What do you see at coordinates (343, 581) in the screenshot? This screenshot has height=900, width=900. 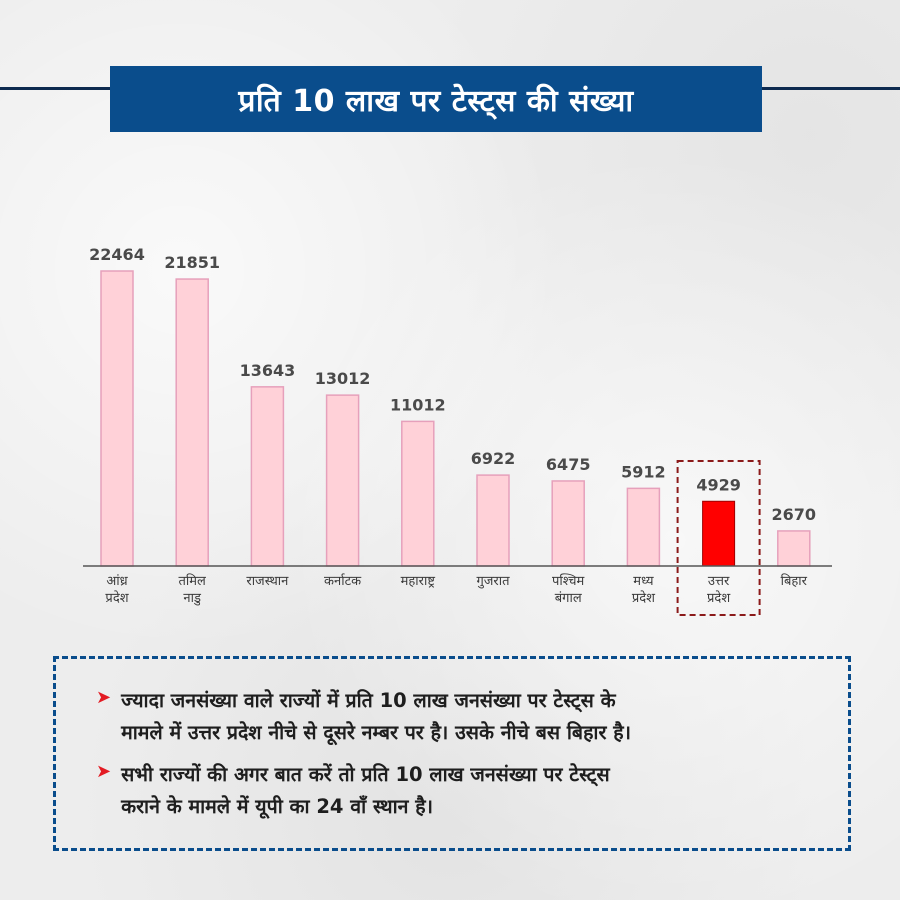 I see `category-label: कर्नाटक` at bounding box center [343, 581].